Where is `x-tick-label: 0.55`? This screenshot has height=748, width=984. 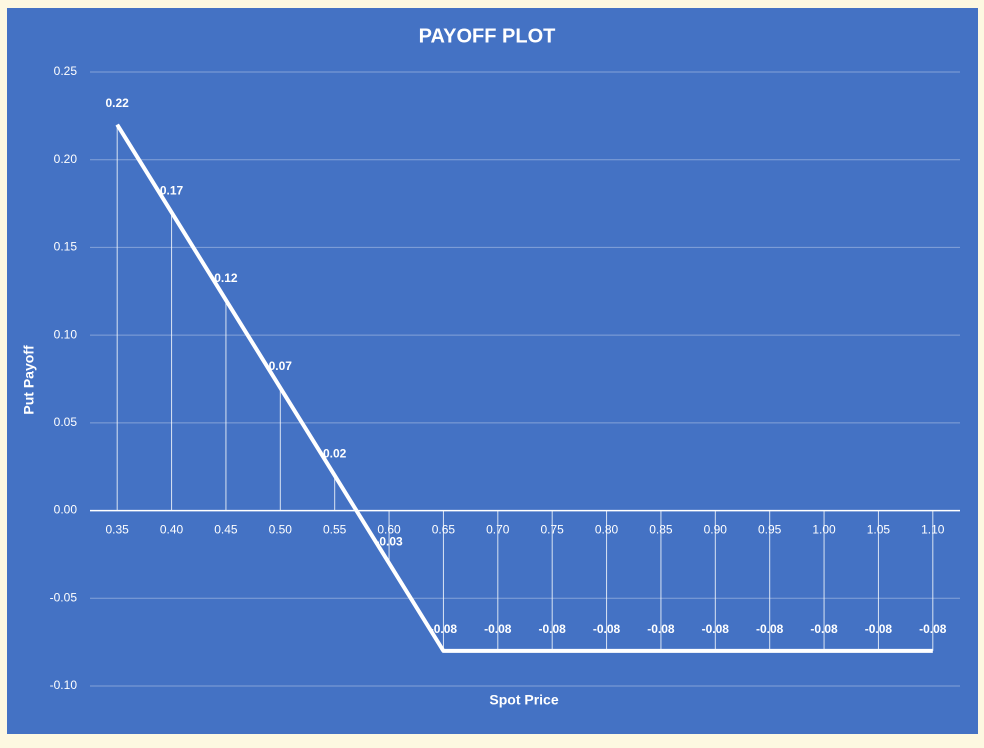 x-tick-label: 0.55 is located at coordinates (335, 530).